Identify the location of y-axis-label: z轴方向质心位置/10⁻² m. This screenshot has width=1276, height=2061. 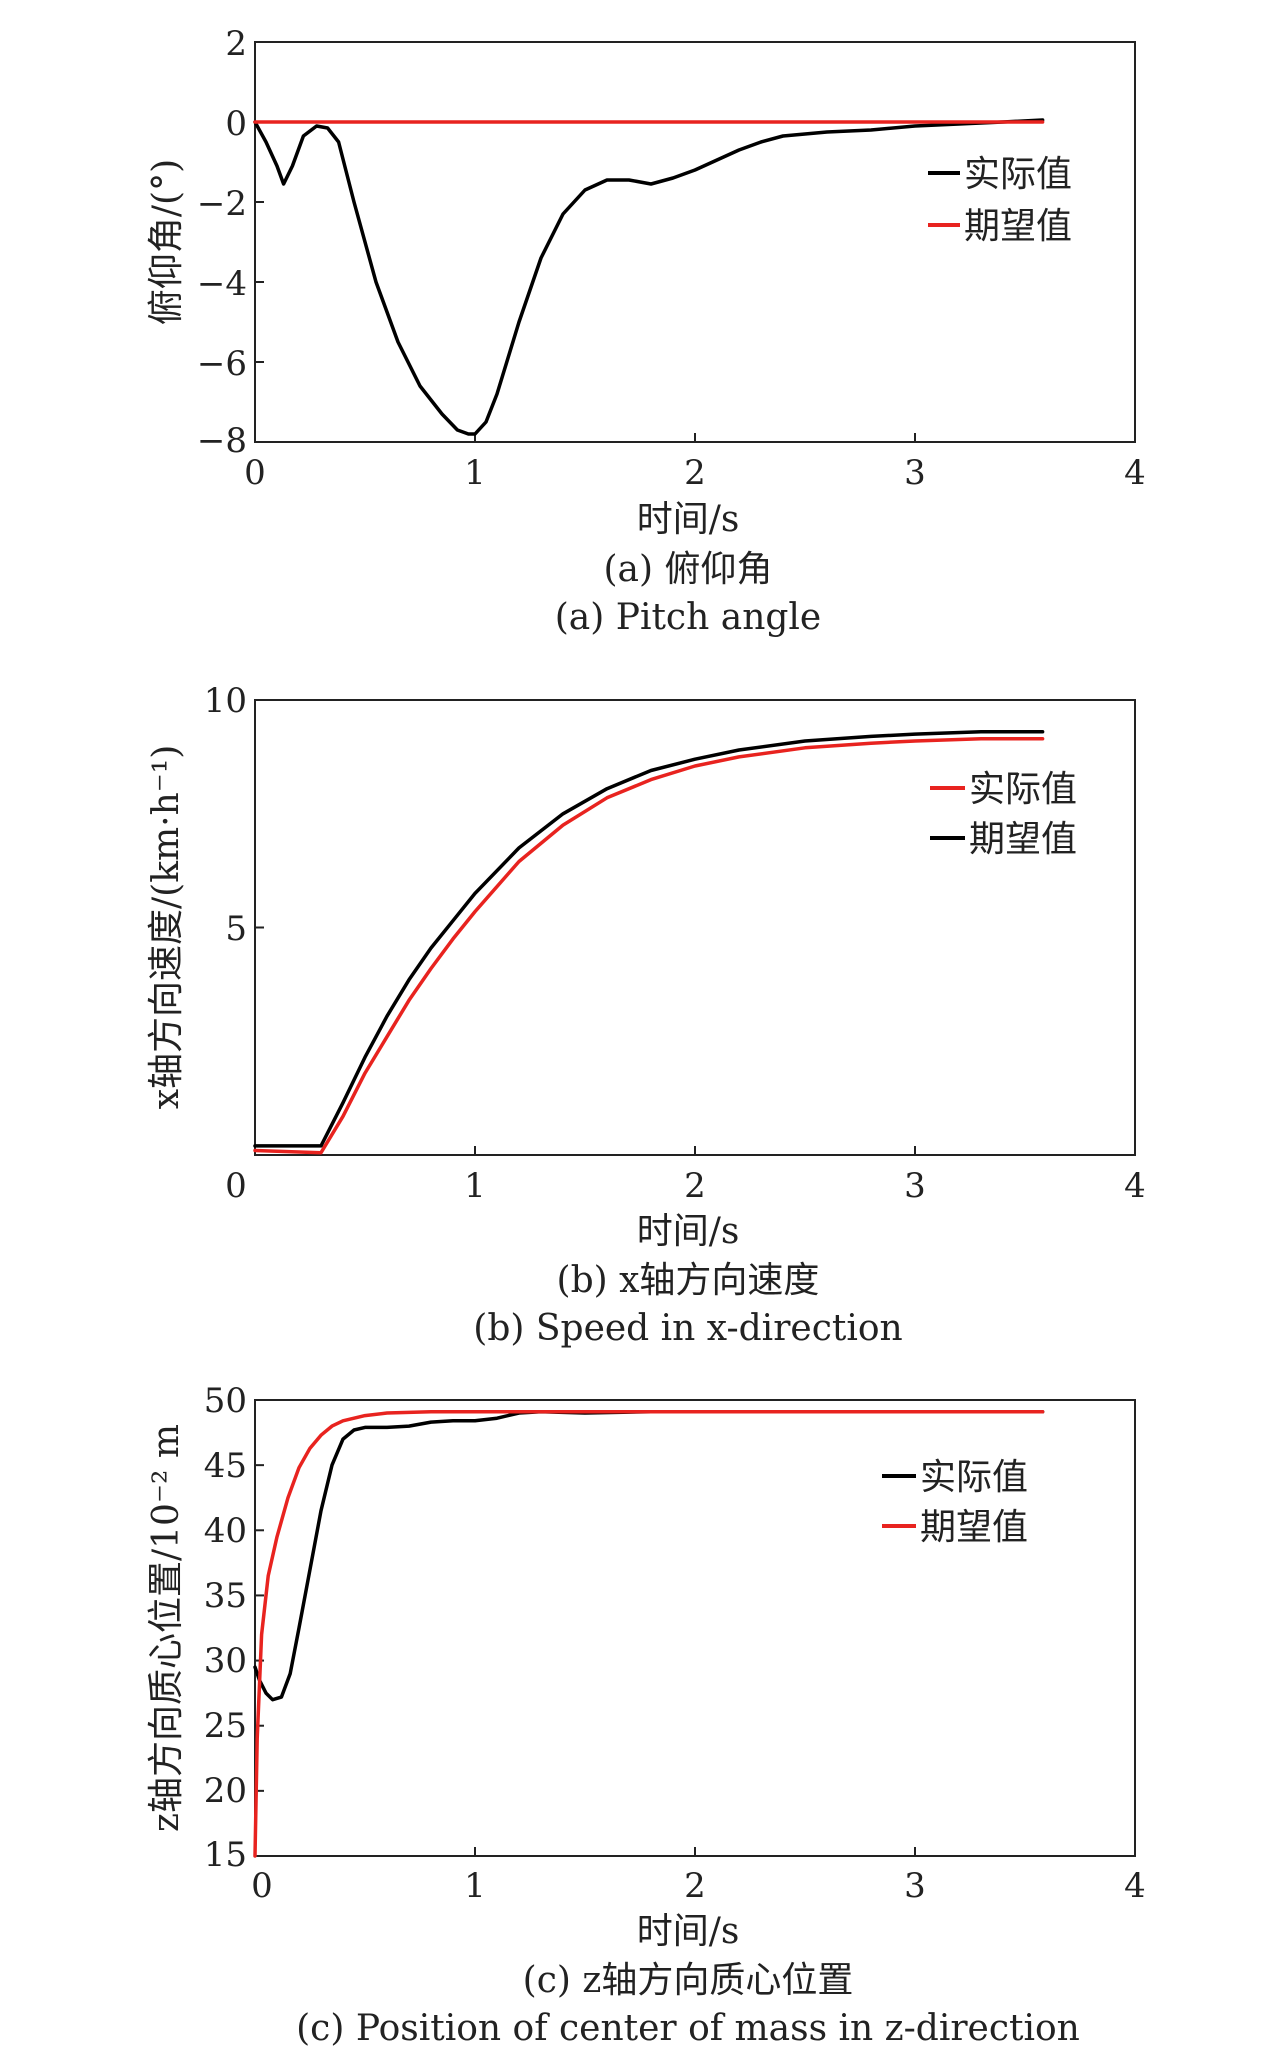
(166, 1628).